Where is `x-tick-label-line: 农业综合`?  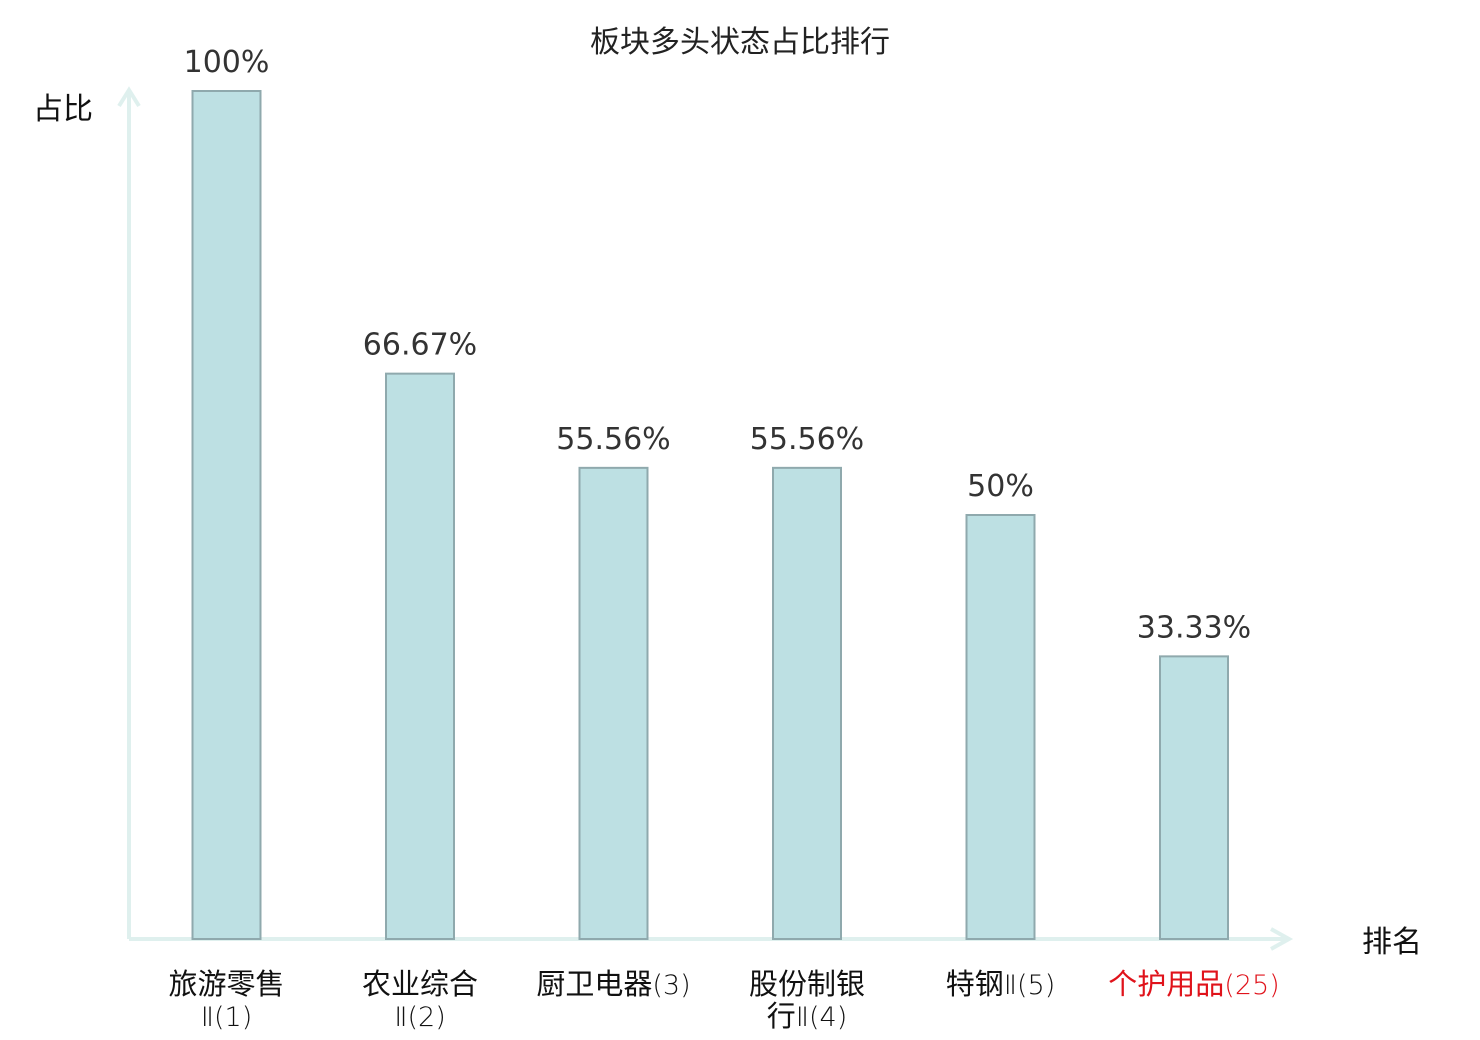 x-tick-label-line: 农业综合 is located at coordinates (420, 984).